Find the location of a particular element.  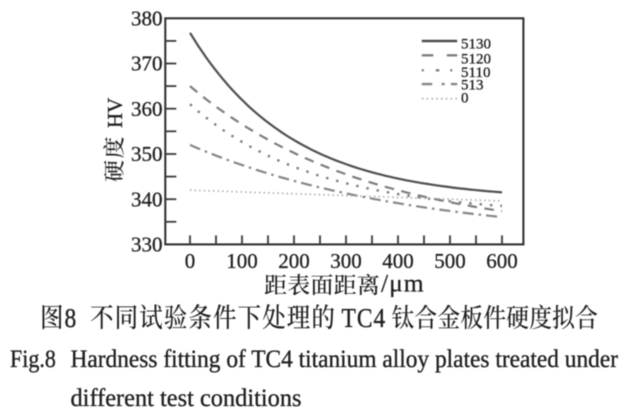

svg-text: HV is located at coordinates (115, 113).